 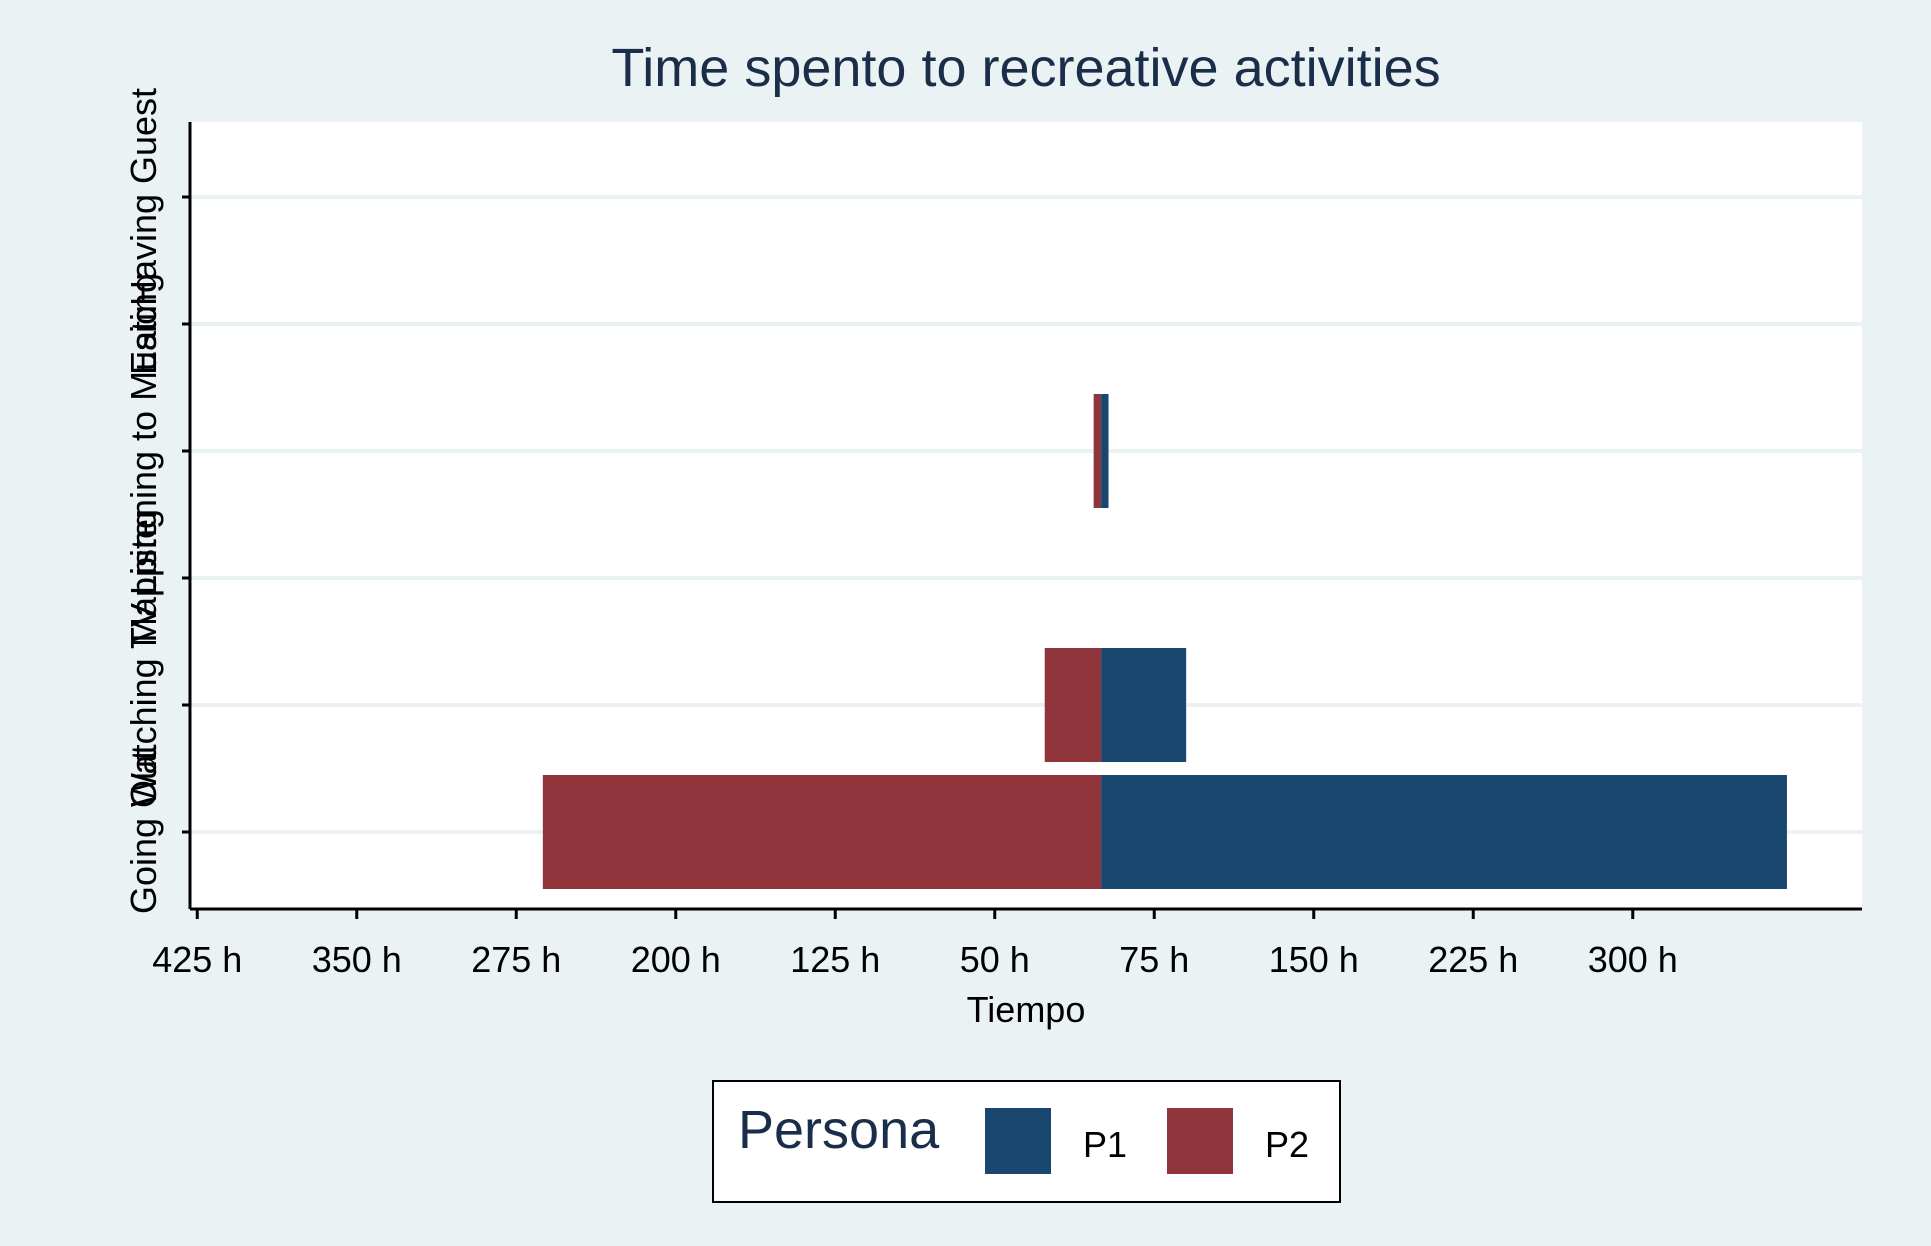 I want to click on y-tick-label: Going Out, so click(x=143, y=832).